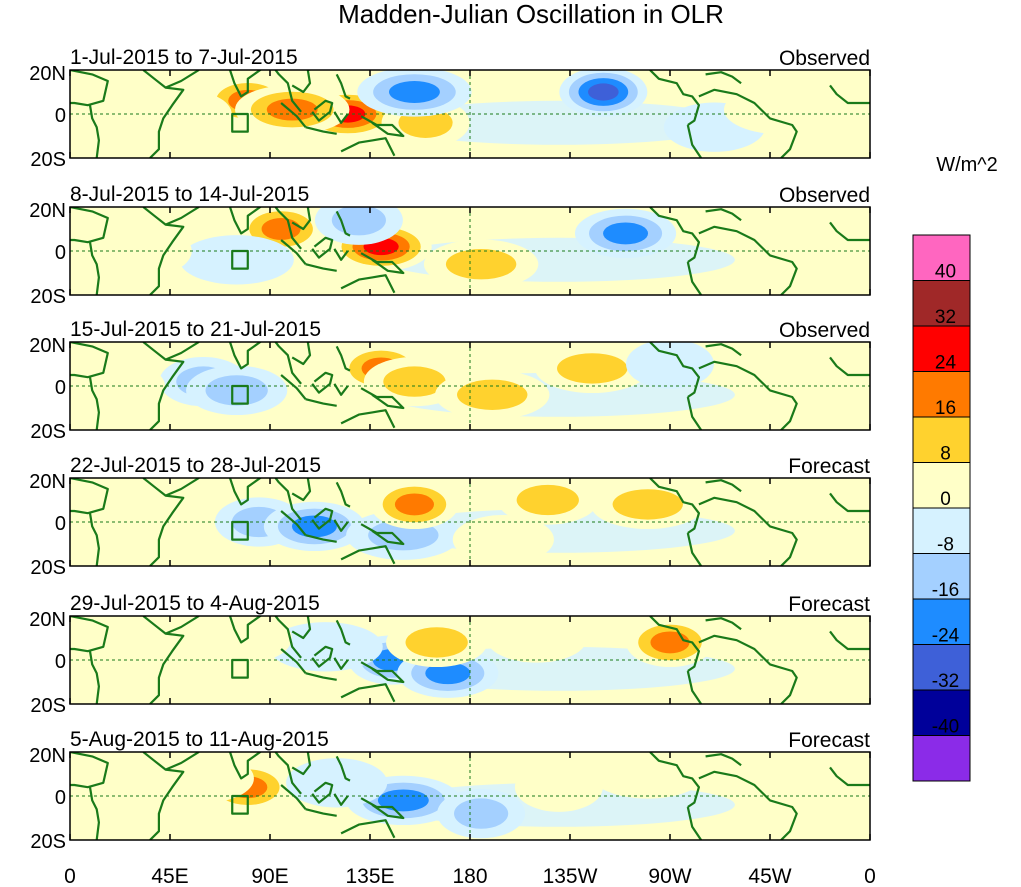 This screenshot has width=1021, height=887. I want to click on coastlines, so click(470, 386).